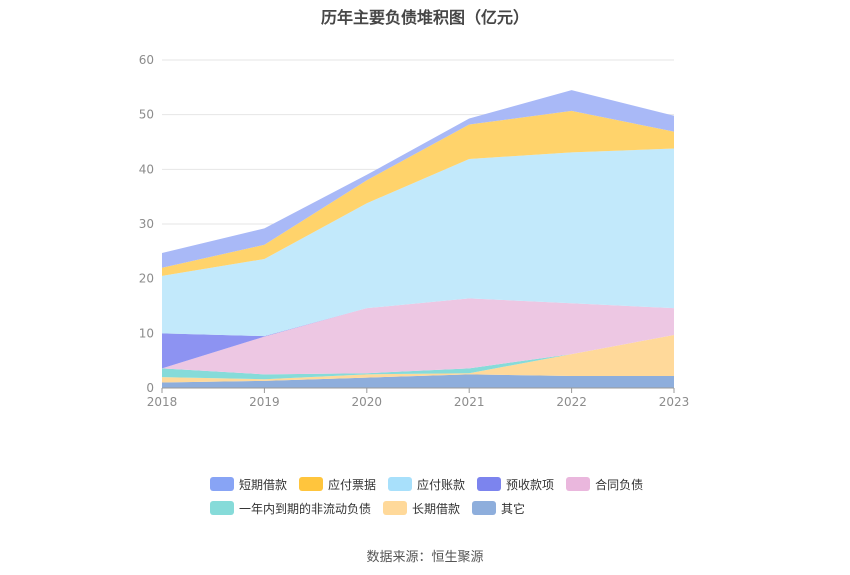  I want to click on legend-item: 应付账款, so click(426, 484).